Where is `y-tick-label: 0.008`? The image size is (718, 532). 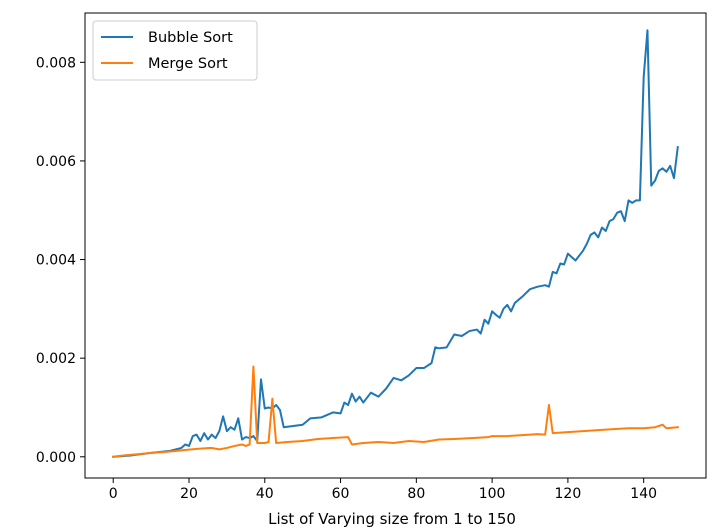 y-tick-label: 0.008 is located at coordinates (56, 63).